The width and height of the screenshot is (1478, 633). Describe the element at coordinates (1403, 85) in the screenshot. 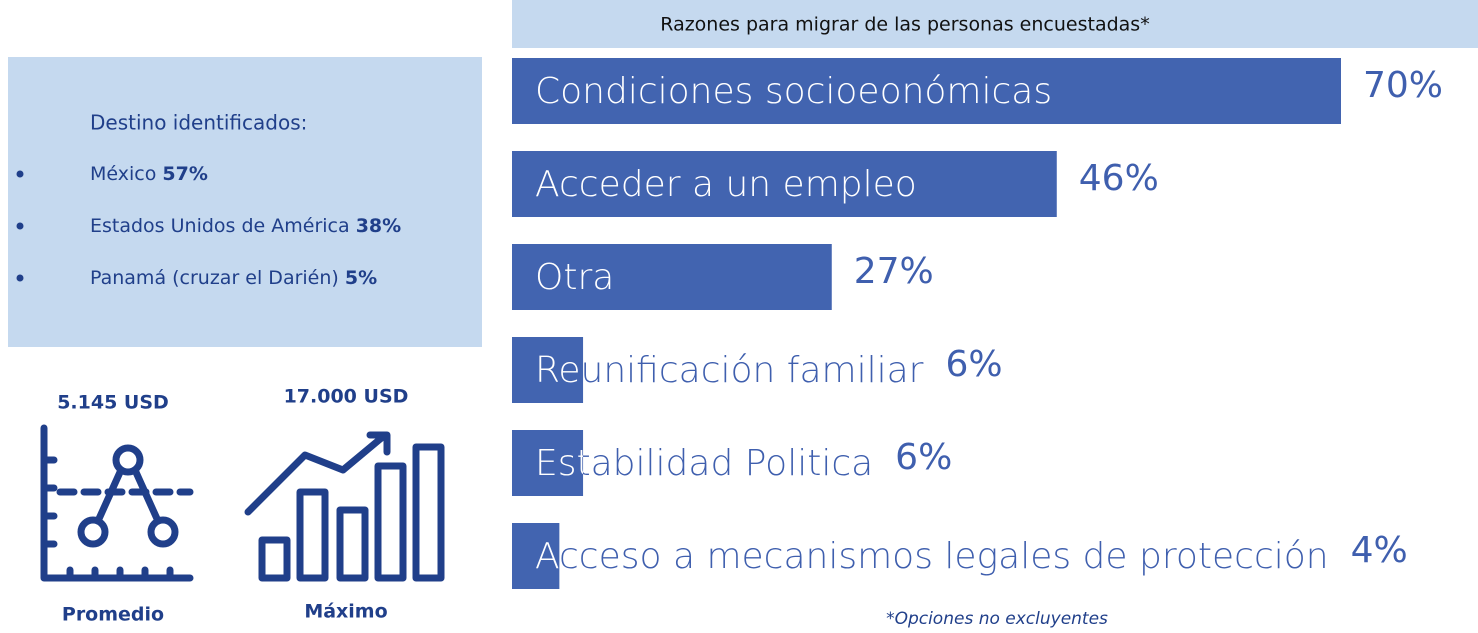

I see `value-label: 70%` at that location.